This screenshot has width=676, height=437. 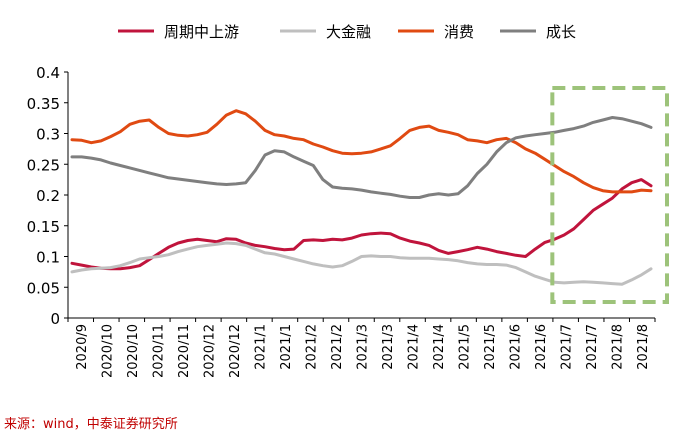 What do you see at coordinates (91, 424) in the screenshot?
I see `source-note: 来源：wind，中泰证券研究所` at bounding box center [91, 424].